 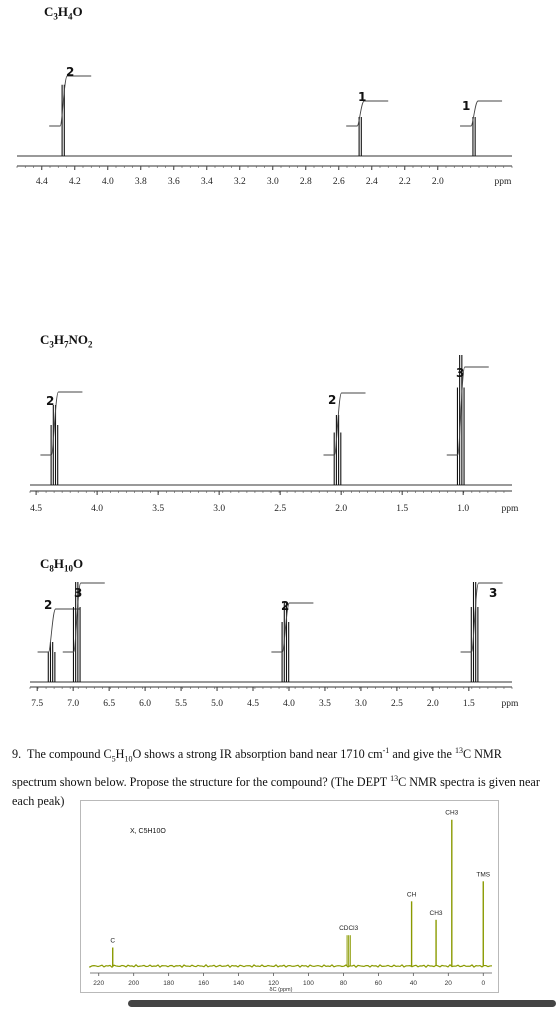 What do you see at coordinates (281, 990) in the screenshot?
I see `c13-x-axis-label: δC (ppm)` at bounding box center [281, 990].